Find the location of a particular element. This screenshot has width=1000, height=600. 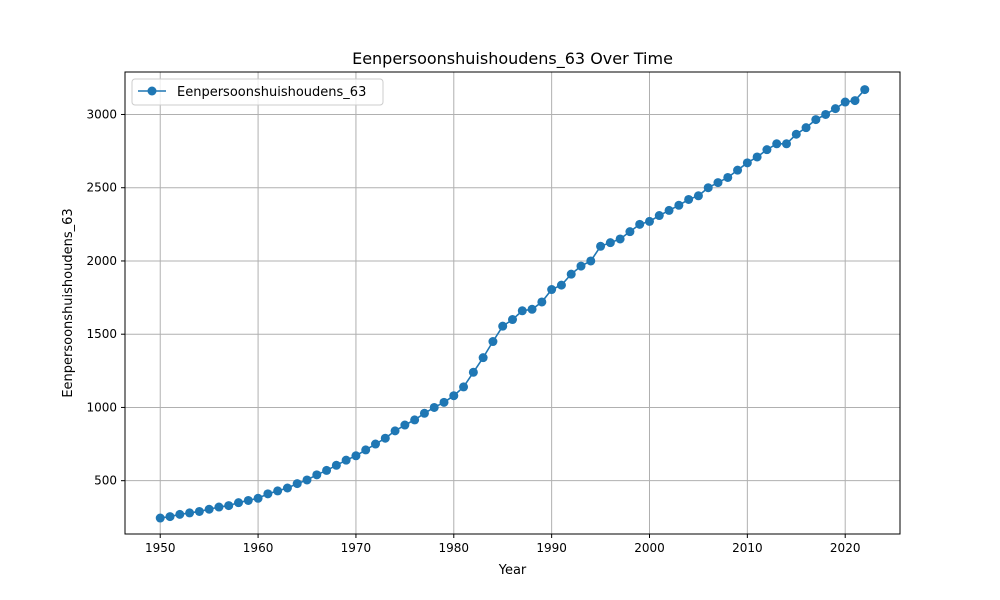

y-tick-label: 500 is located at coordinates (105, 481).